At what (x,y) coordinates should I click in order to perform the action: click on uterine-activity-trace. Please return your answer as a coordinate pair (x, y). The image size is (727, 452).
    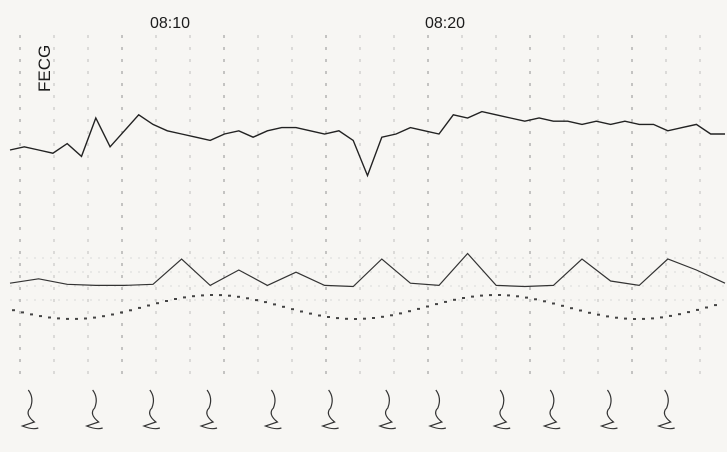
    Looking at the image, I should click on (367, 270).